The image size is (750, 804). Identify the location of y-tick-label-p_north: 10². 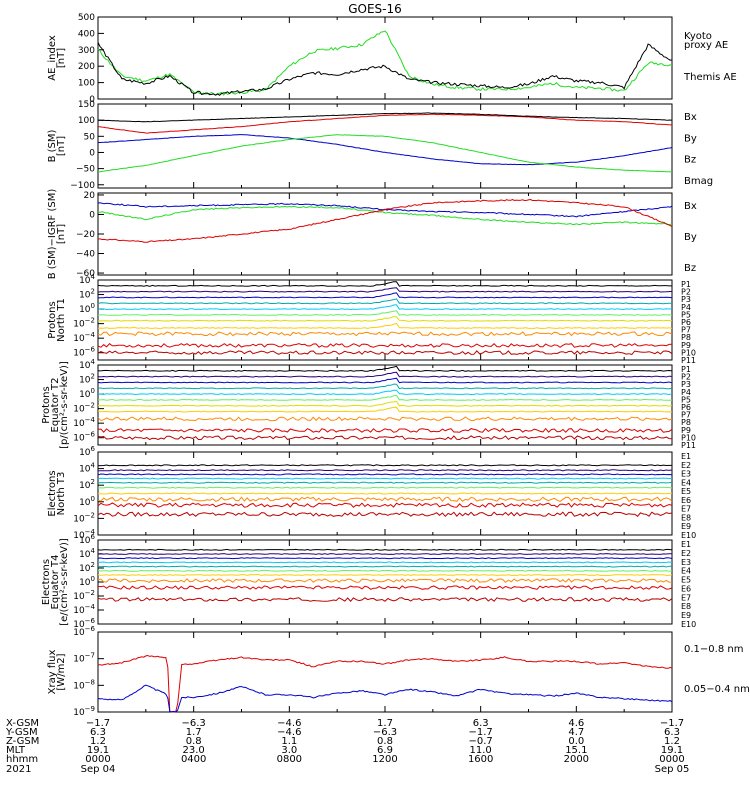
(87, 294).